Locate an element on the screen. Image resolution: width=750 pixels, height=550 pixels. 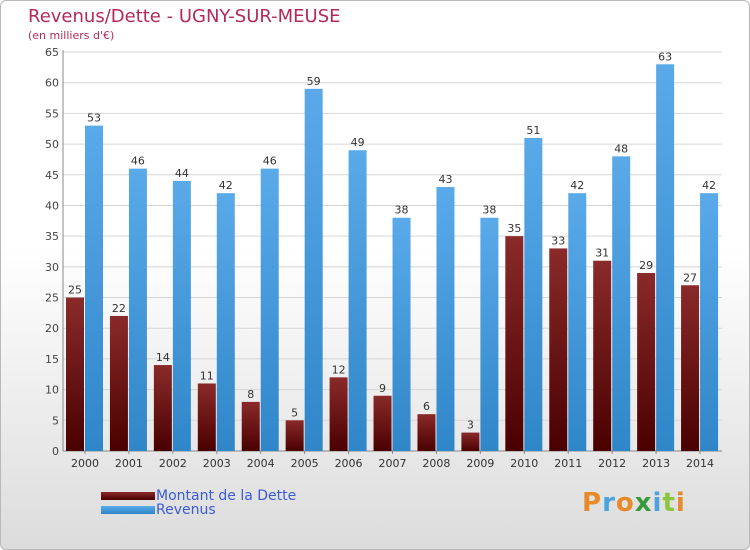
data-label-revenus: 44 is located at coordinates (182, 173).